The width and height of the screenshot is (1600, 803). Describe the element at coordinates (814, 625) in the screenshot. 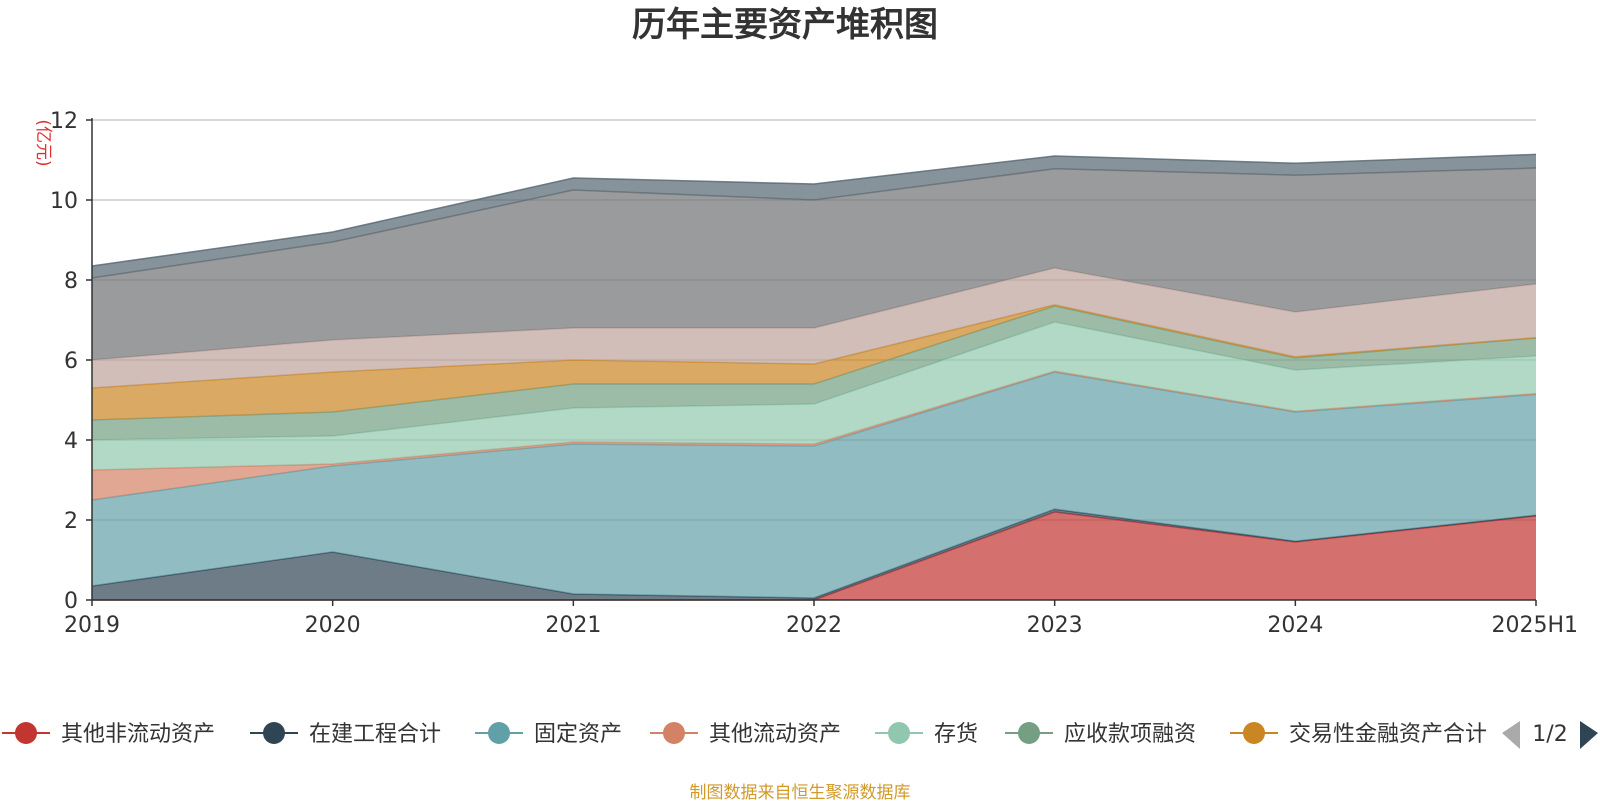

I see `x-tick-label: 2022` at that location.